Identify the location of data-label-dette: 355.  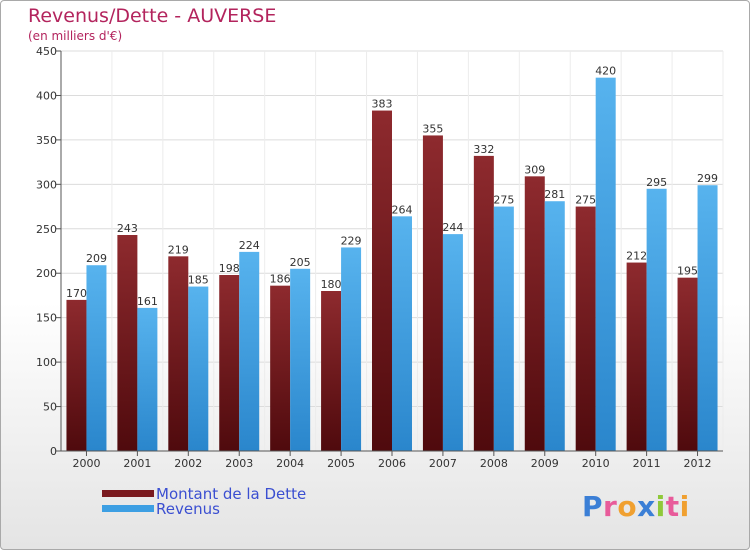
(432, 128).